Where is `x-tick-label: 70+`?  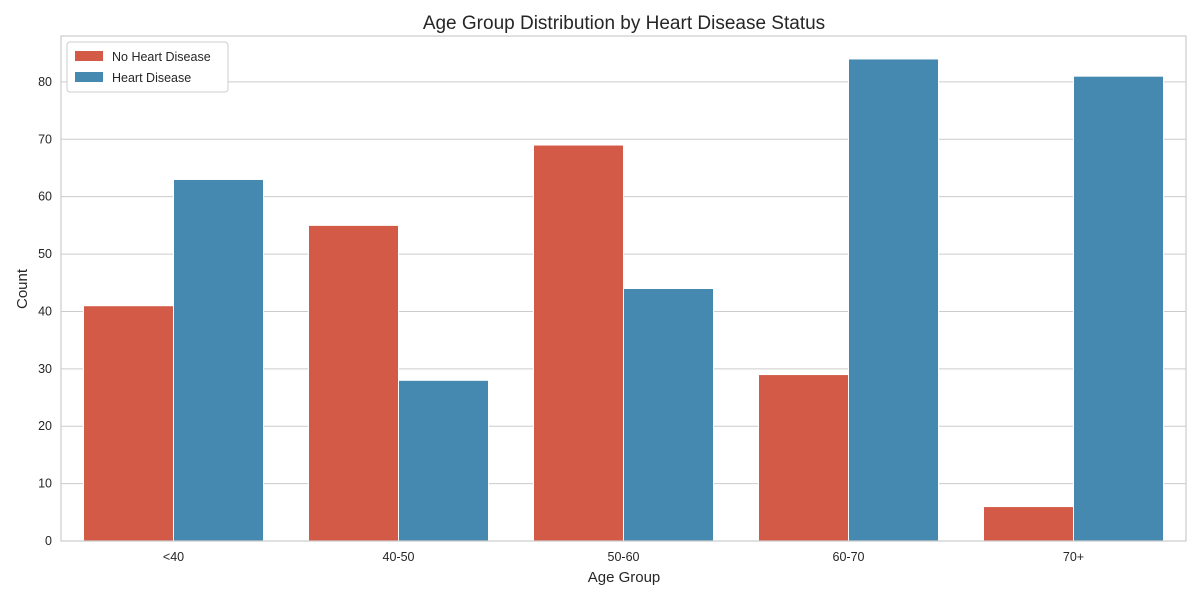
x-tick-label: 70+ is located at coordinates (1073, 557).